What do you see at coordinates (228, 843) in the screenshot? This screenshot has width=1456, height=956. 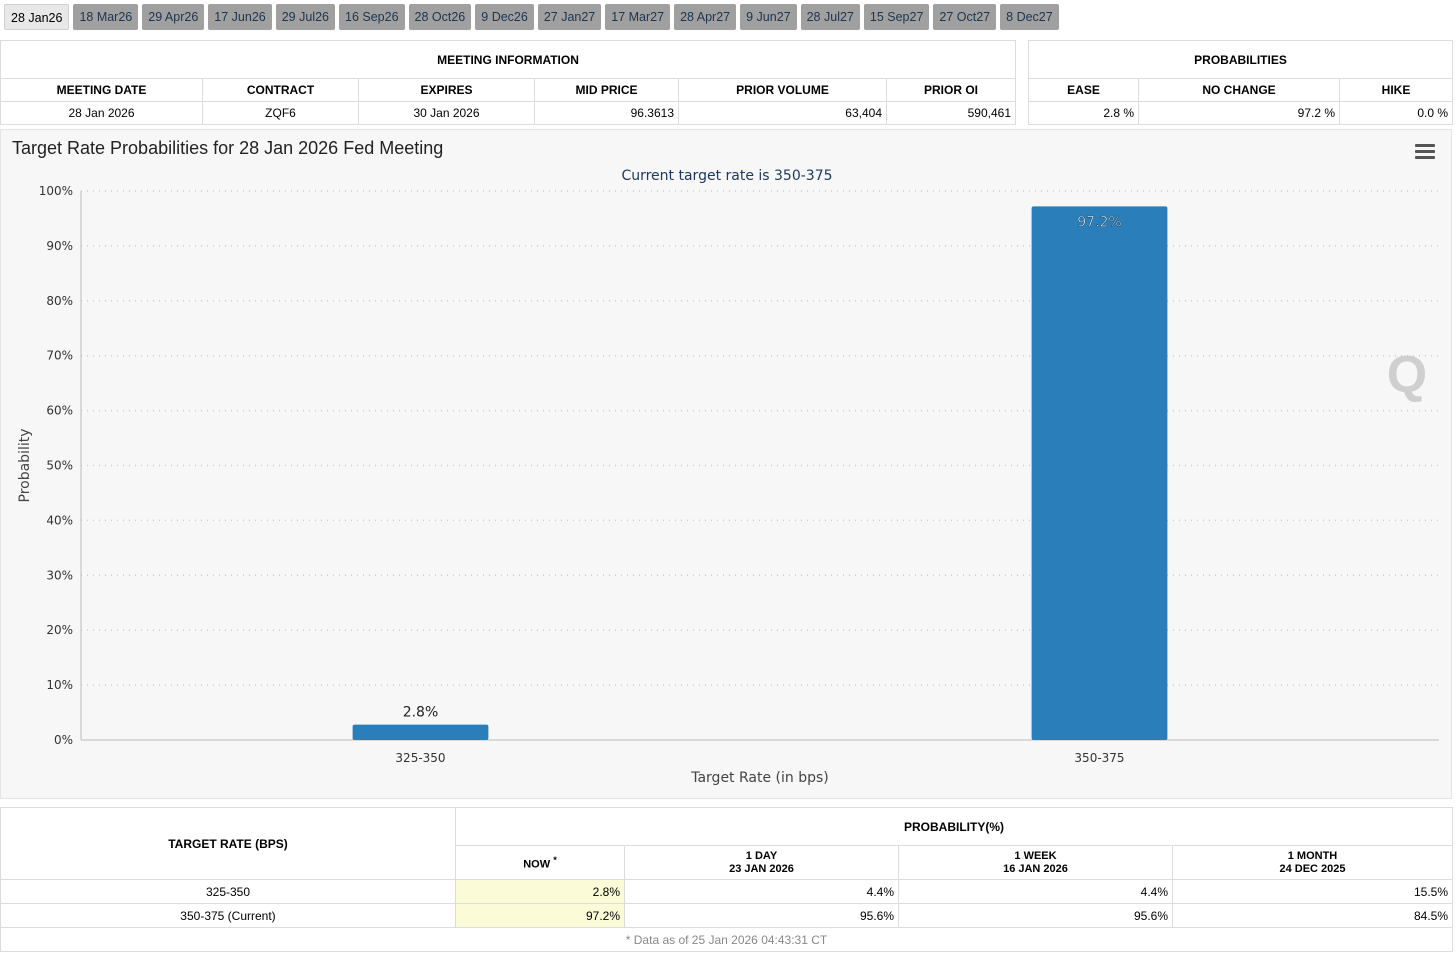 I see `target-rate-header: TARGET RATE (BPS)` at bounding box center [228, 843].